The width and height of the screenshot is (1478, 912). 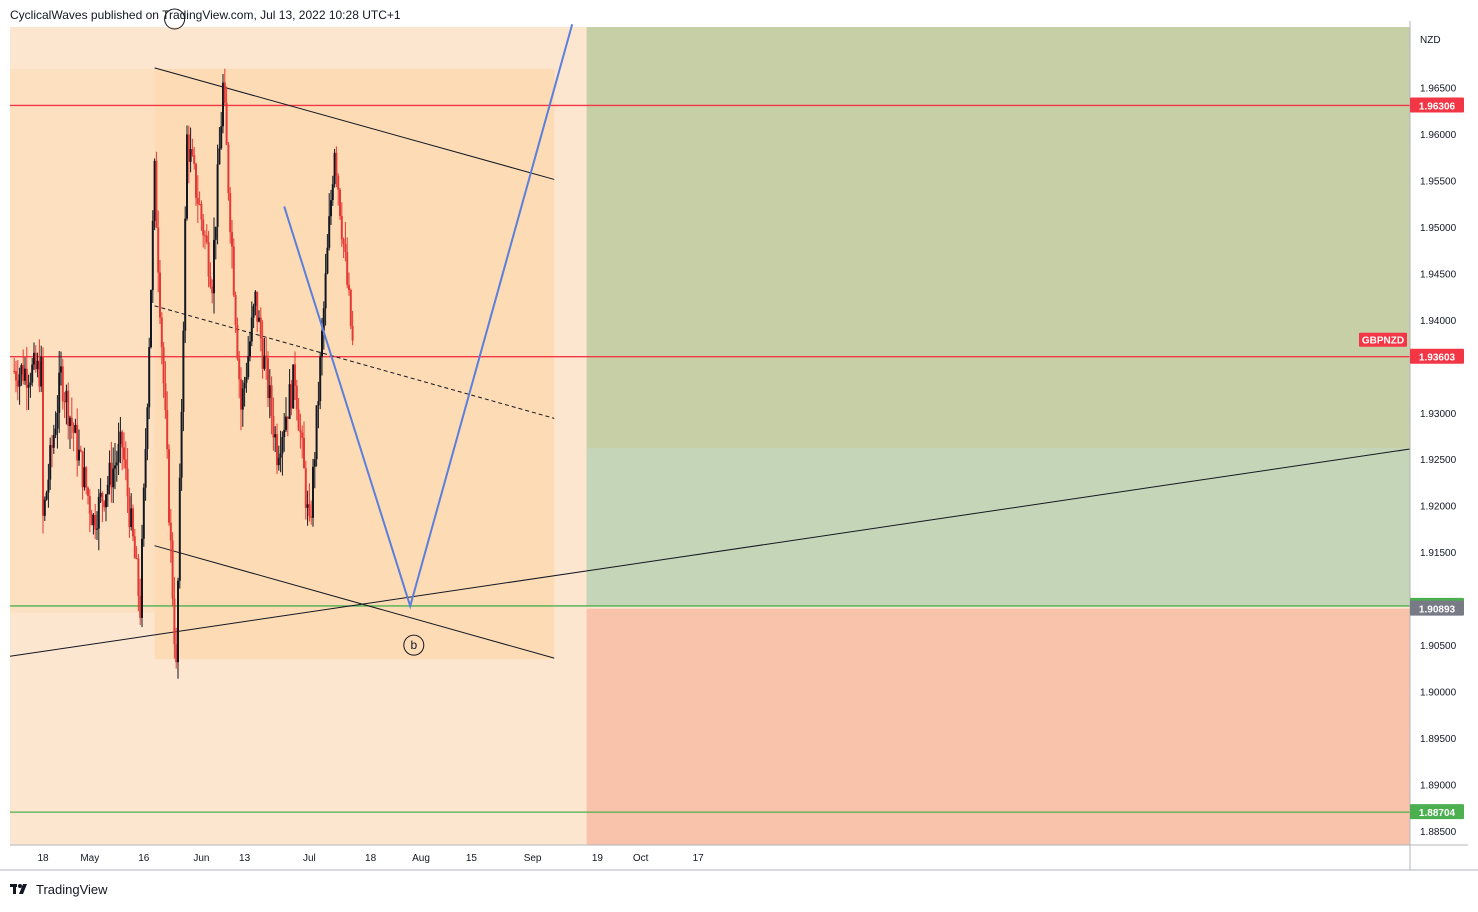 What do you see at coordinates (1438, 739) in the screenshot?
I see `y-tick-label: 1.89500` at bounding box center [1438, 739].